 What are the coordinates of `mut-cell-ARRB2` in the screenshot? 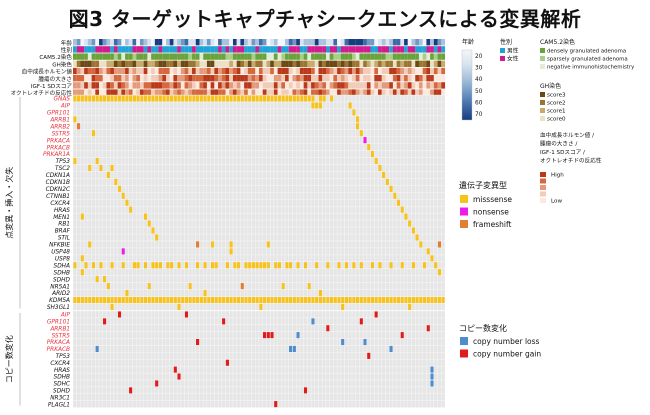 It's located at (357, 126).